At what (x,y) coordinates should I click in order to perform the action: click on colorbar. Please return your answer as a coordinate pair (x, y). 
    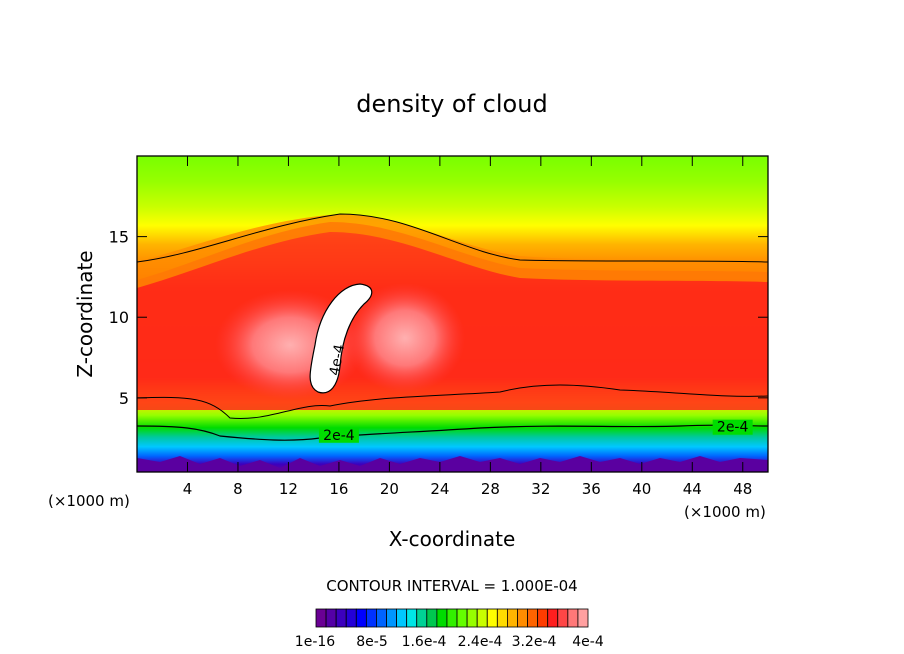
    Looking at the image, I should click on (452, 618).